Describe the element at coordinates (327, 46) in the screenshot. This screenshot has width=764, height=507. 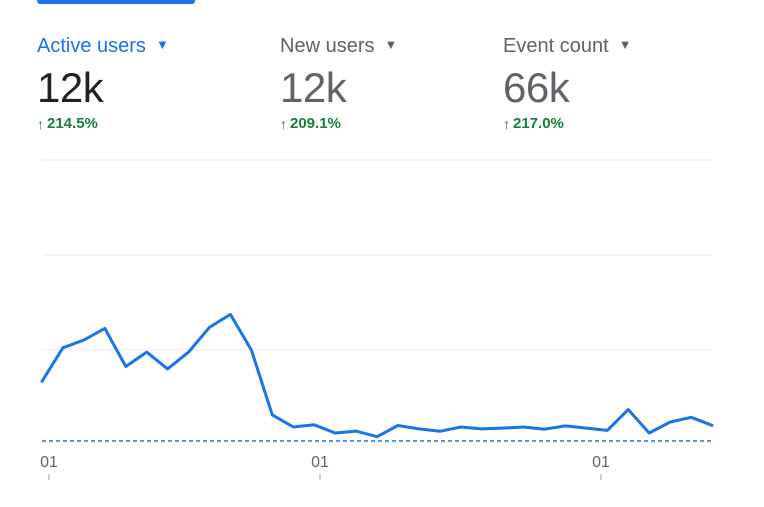
I see `metric-label: New users` at that location.